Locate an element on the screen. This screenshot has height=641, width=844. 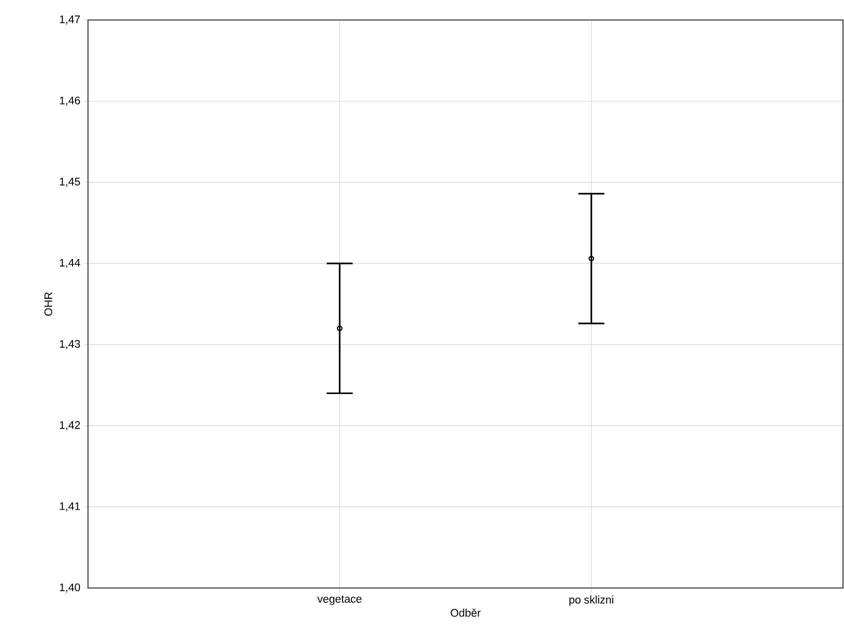
y-axis-title: OHR is located at coordinates (48, 304).